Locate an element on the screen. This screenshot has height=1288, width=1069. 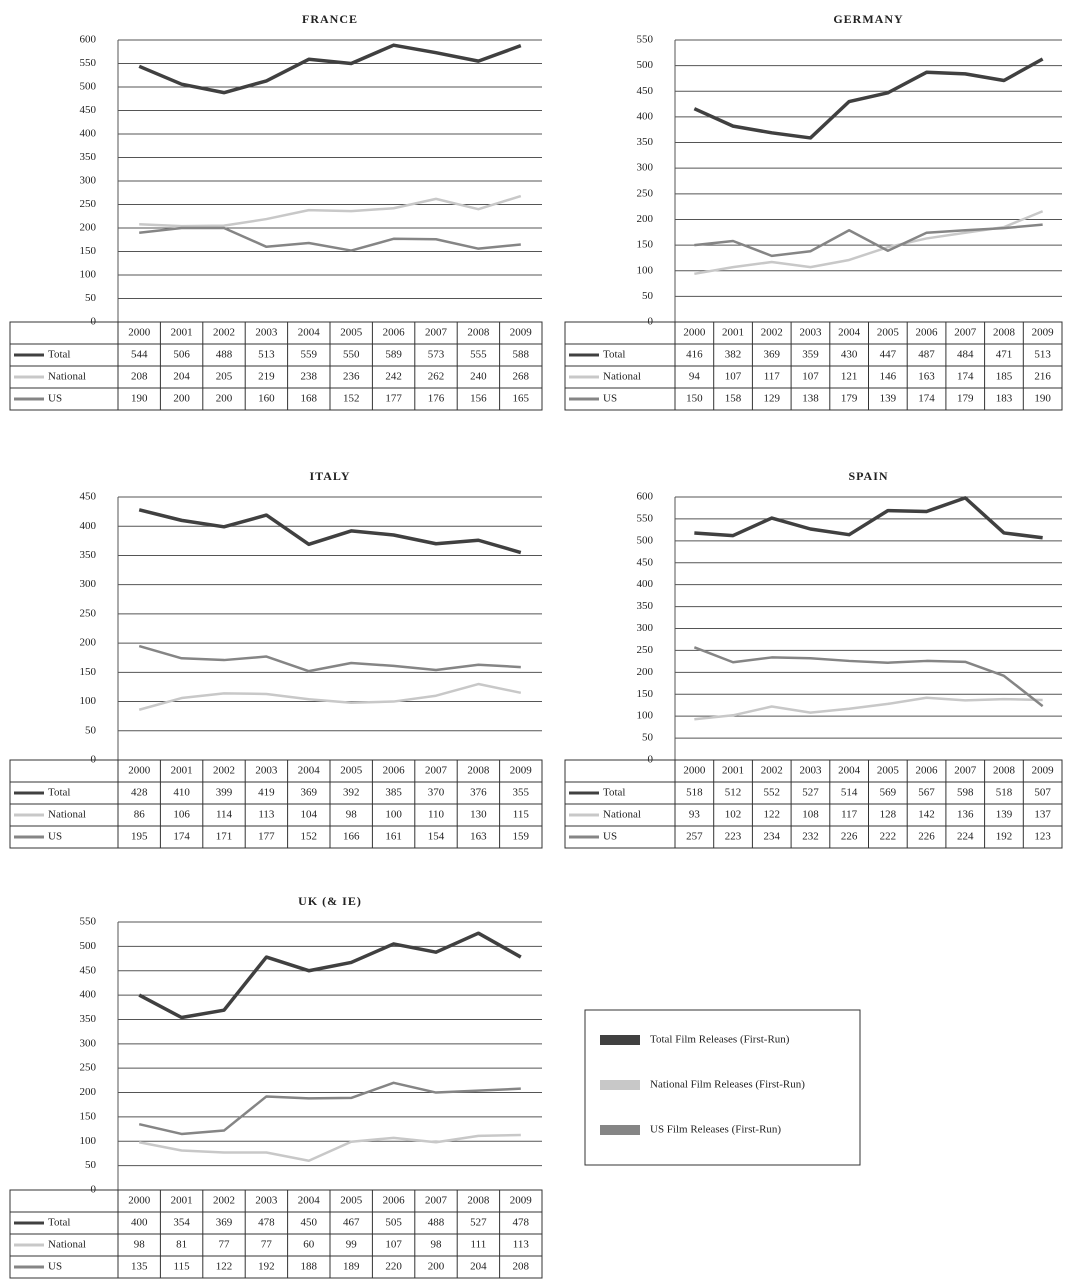
table-value: 204 is located at coordinates (181, 377).